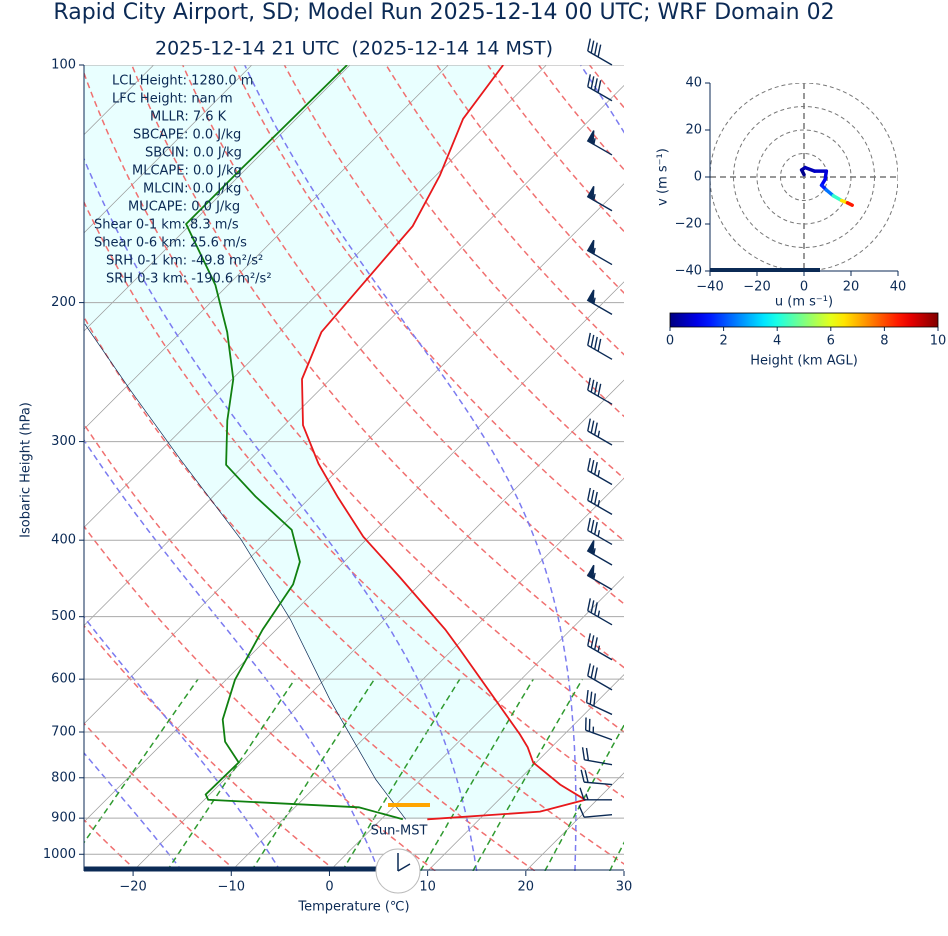 The image size is (948, 936). I want to click on stat-line: LFC Height: nan m, so click(172, 99).